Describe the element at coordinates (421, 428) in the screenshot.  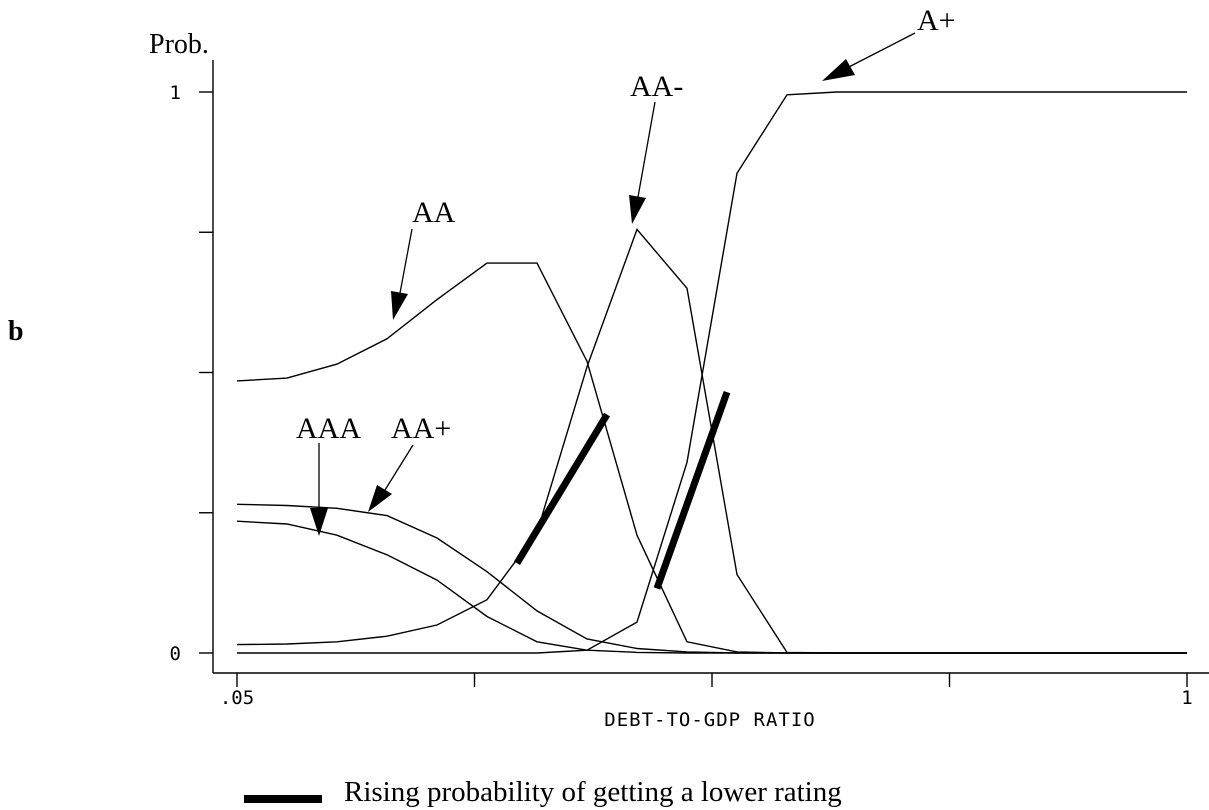
I see `annotation-label-aa-plus: AA+` at that location.